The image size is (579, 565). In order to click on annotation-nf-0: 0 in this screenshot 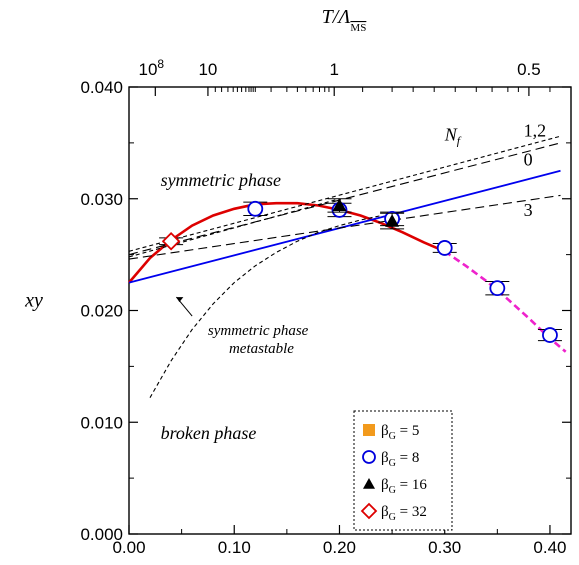, I will do `click(528, 160)`.